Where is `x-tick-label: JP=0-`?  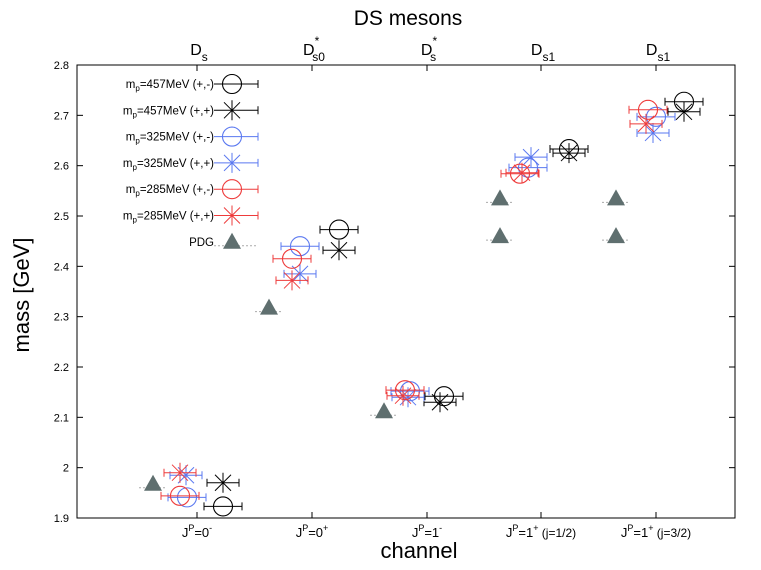 x-tick-label: JP=0- is located at coordinates (197, 531).